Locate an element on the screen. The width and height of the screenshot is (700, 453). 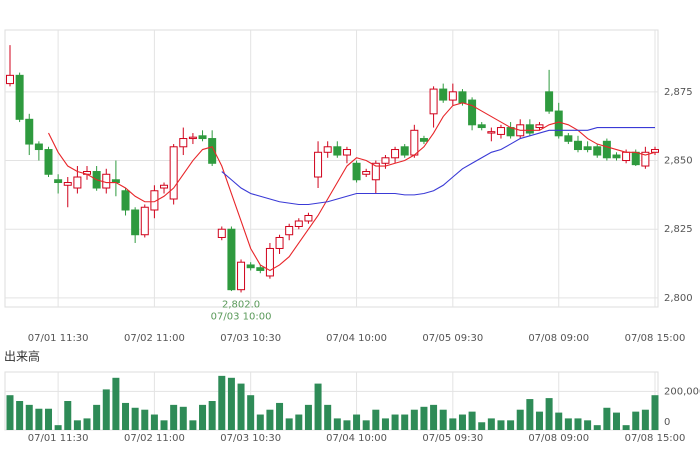
x-tick-label: 07/02 11:00 is located at coordinates (154, 438).